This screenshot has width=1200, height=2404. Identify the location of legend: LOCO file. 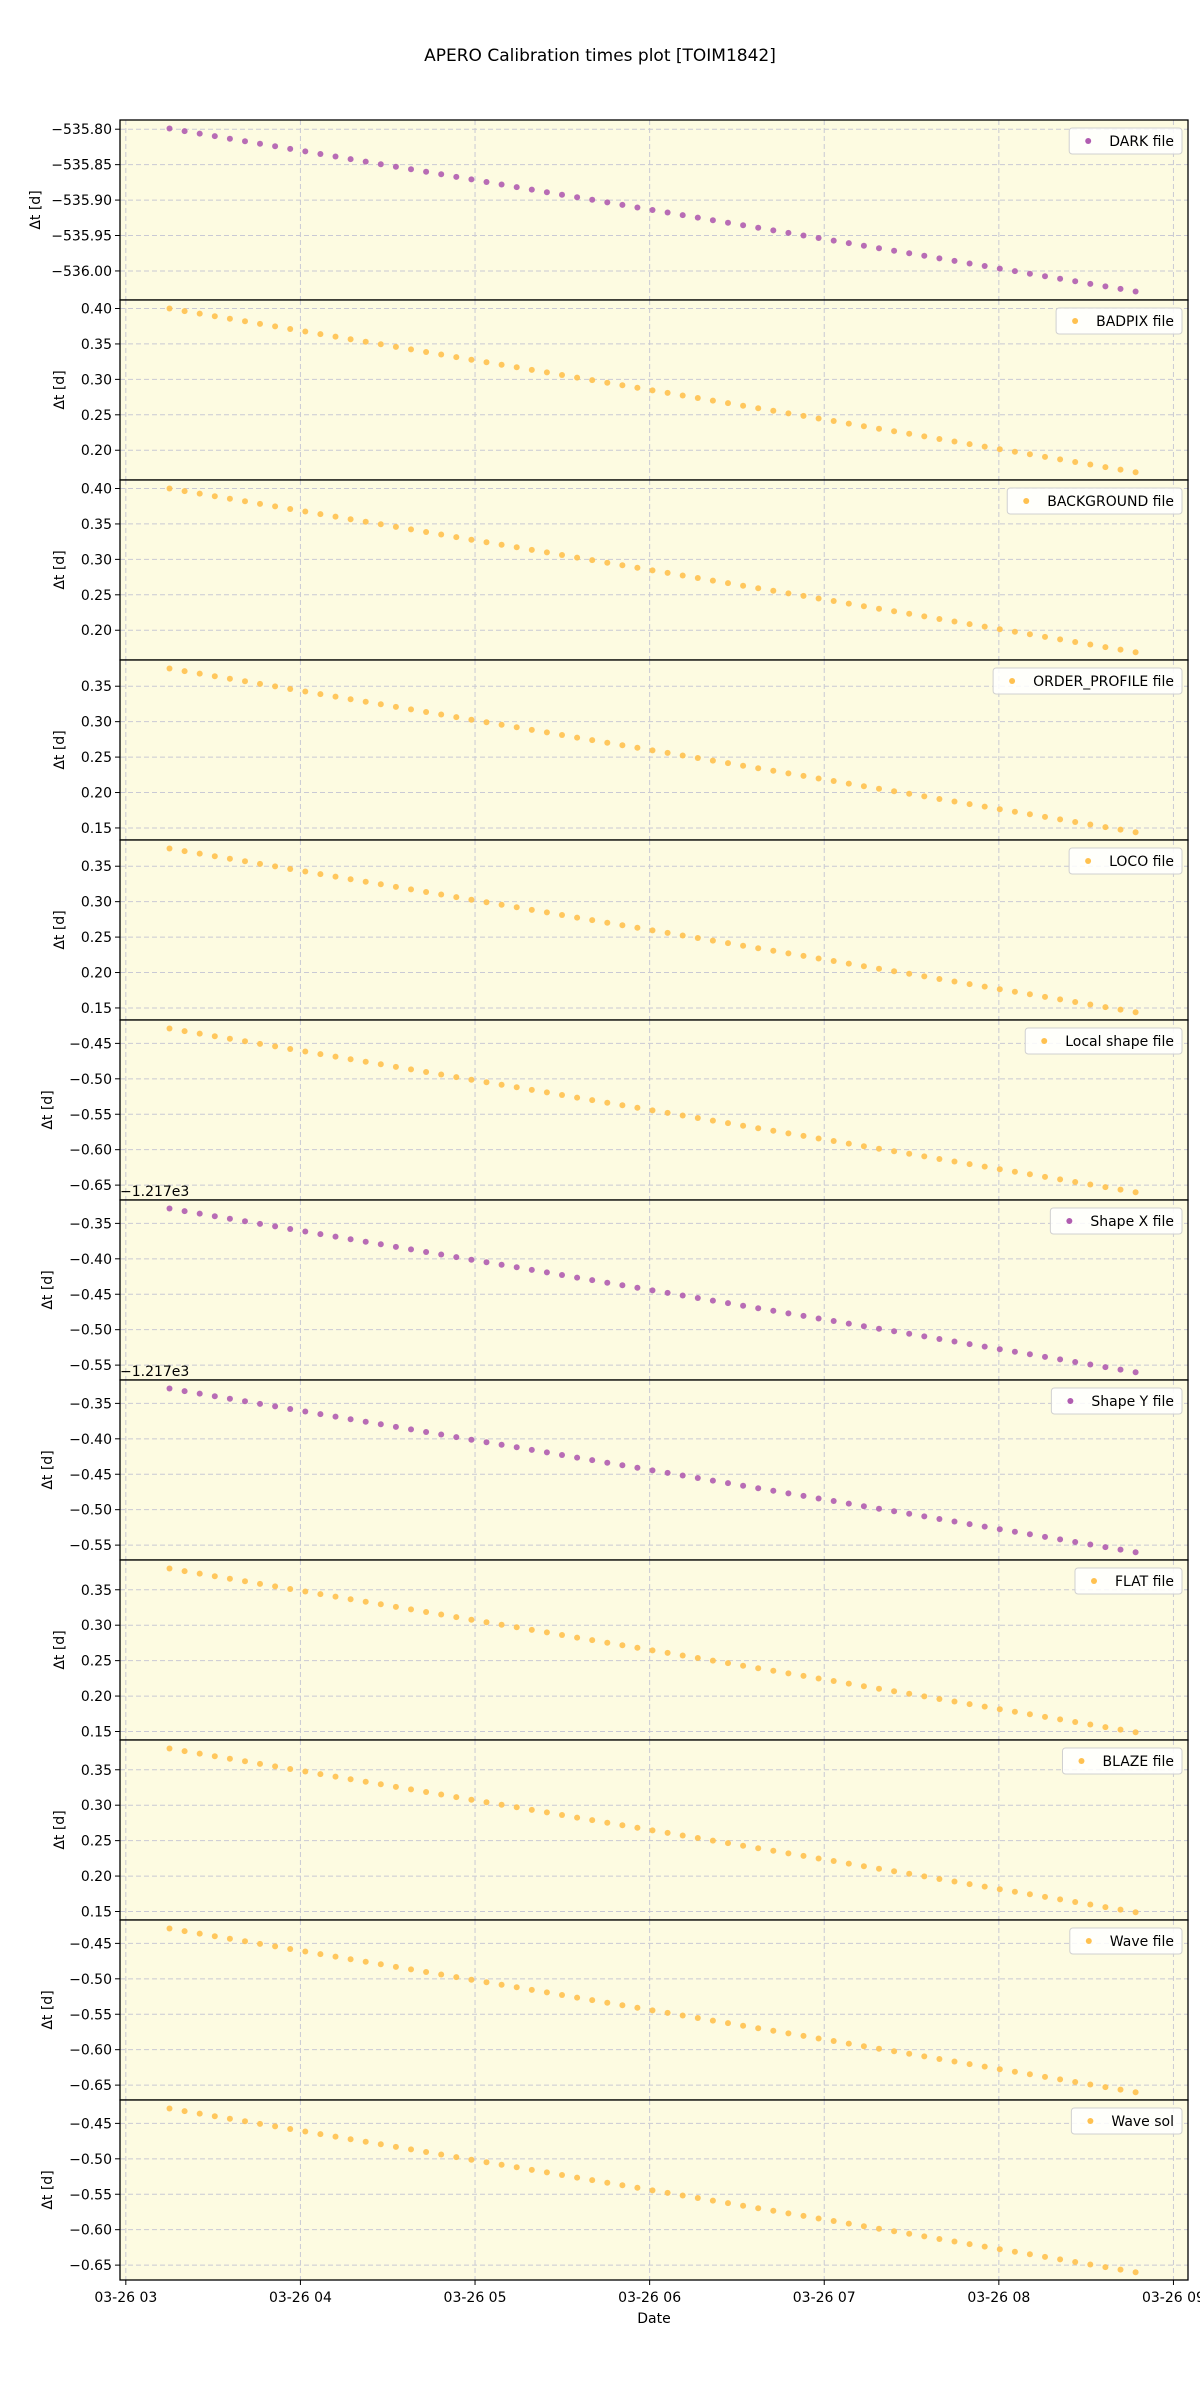
(1125, 861).